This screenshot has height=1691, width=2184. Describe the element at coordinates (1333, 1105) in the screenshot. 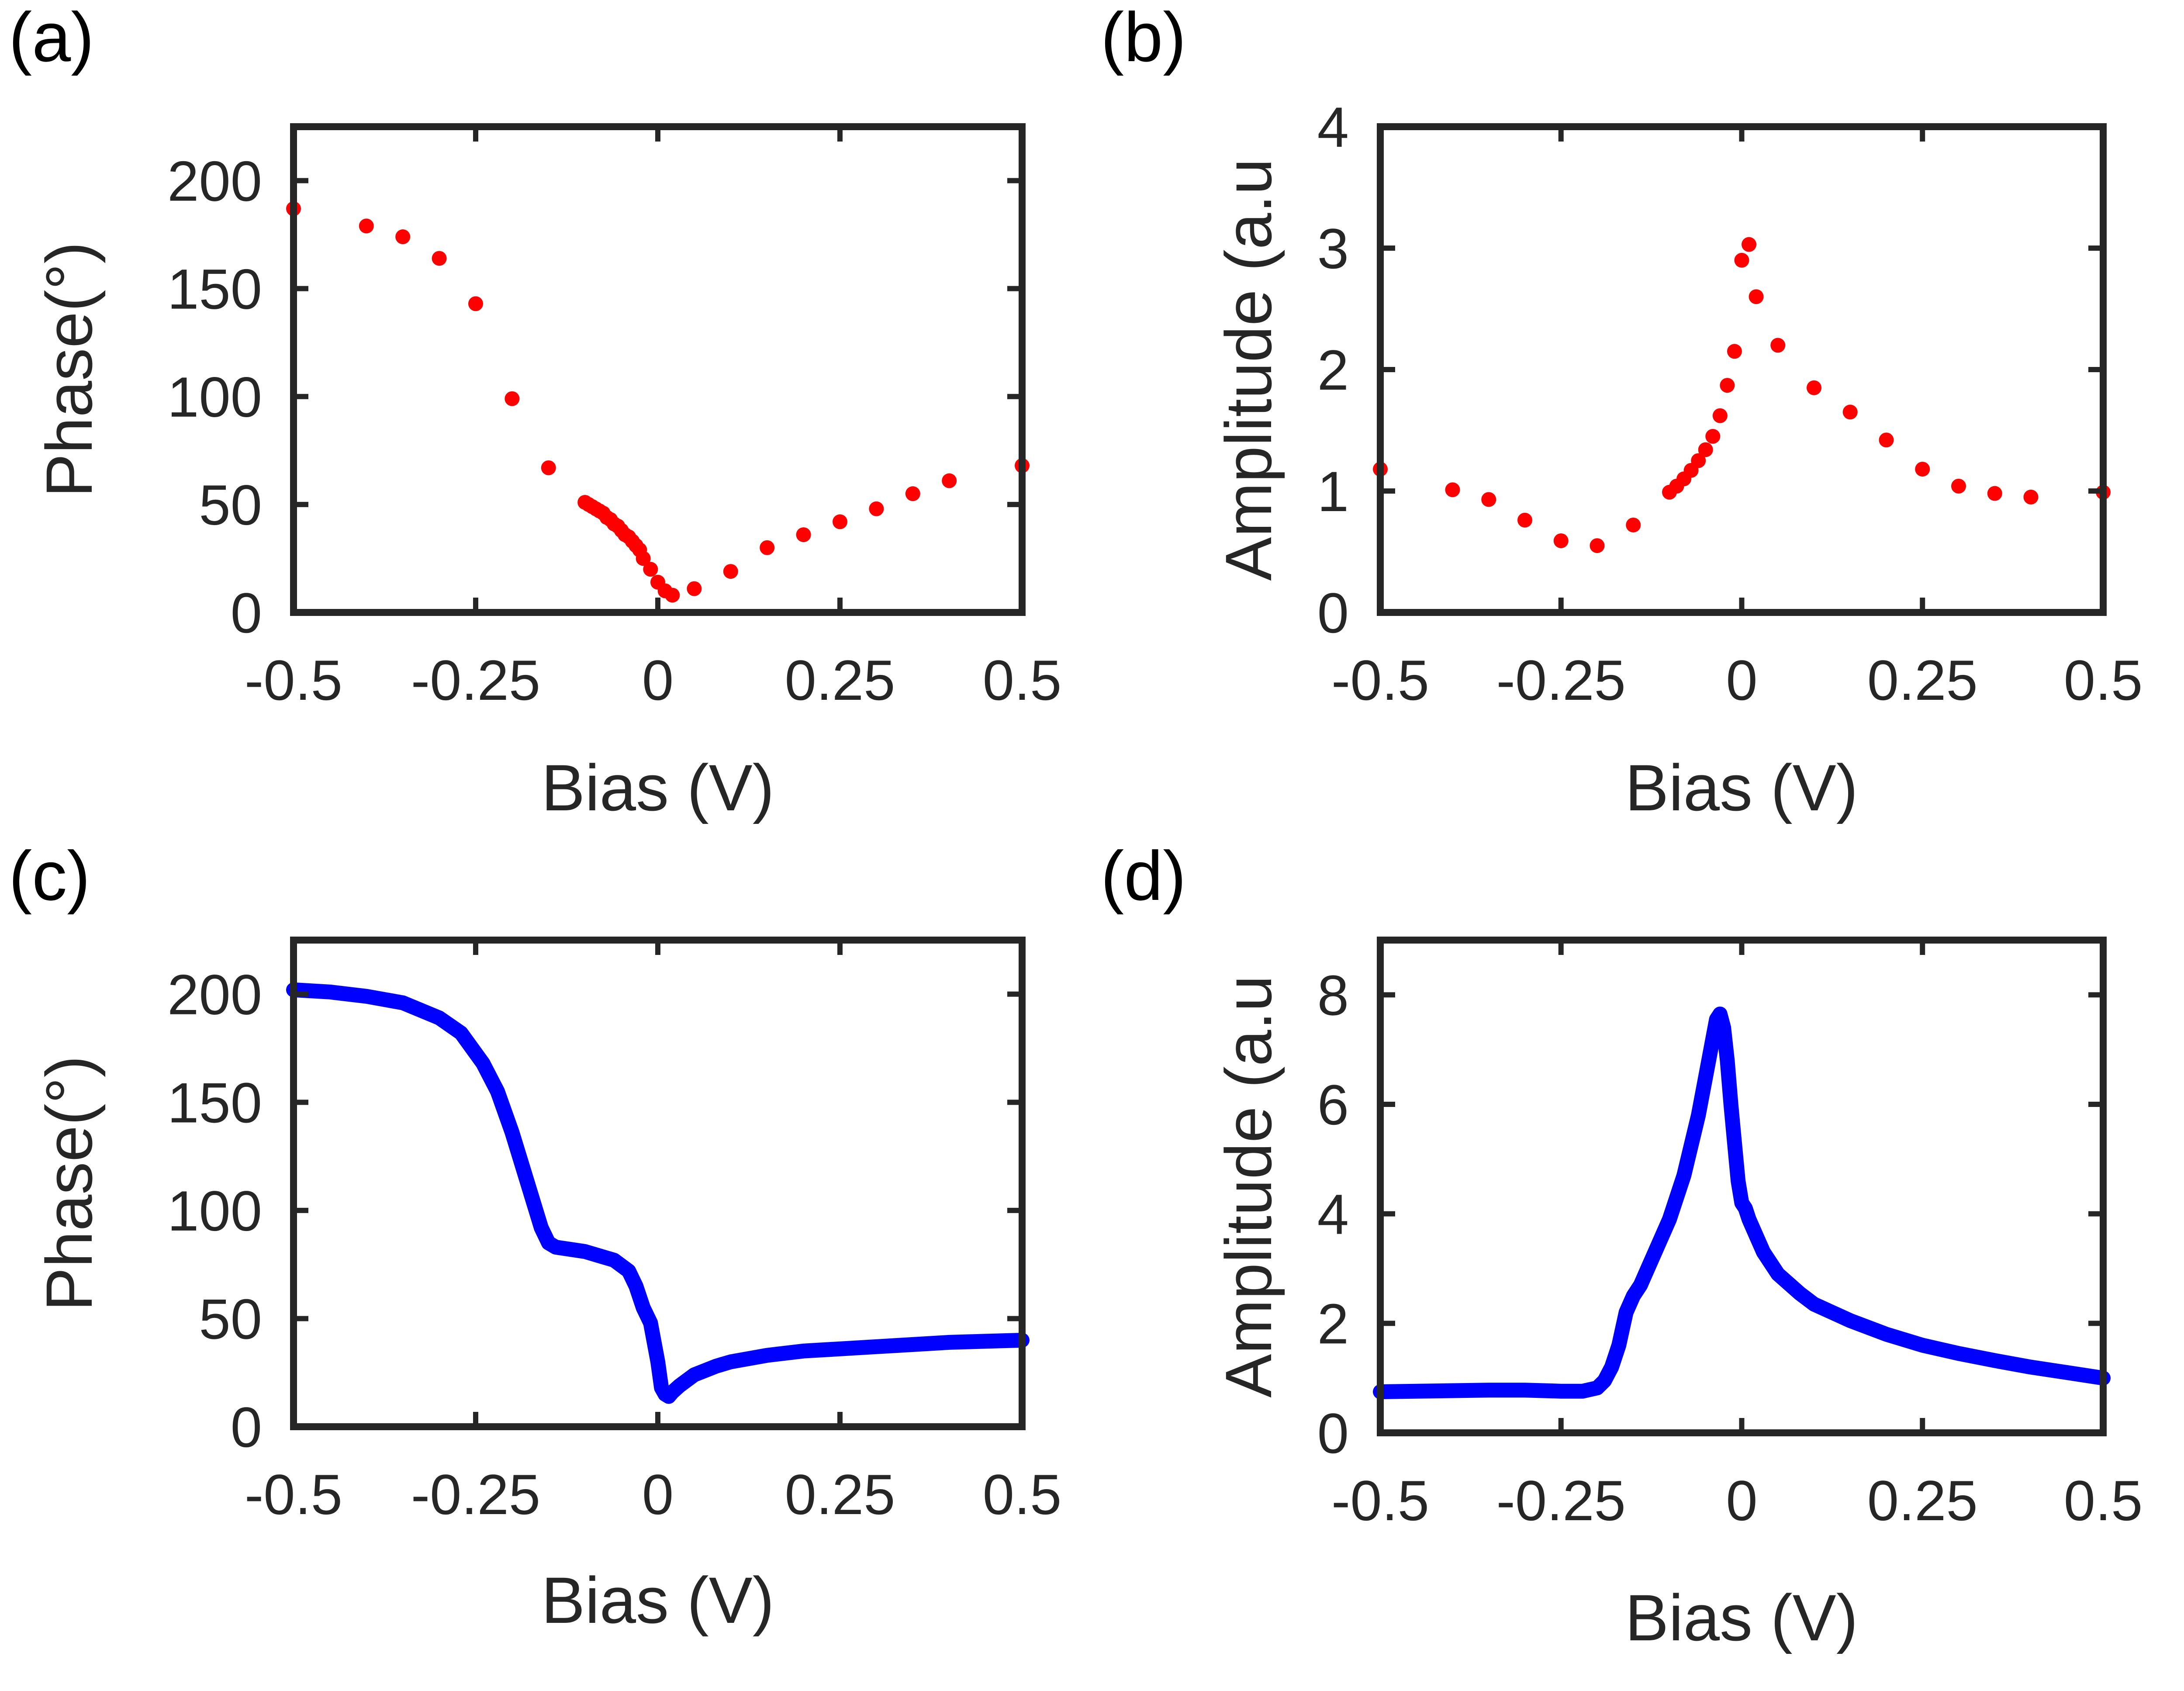

I see `panel-d-ytick-label: 6` at that location.